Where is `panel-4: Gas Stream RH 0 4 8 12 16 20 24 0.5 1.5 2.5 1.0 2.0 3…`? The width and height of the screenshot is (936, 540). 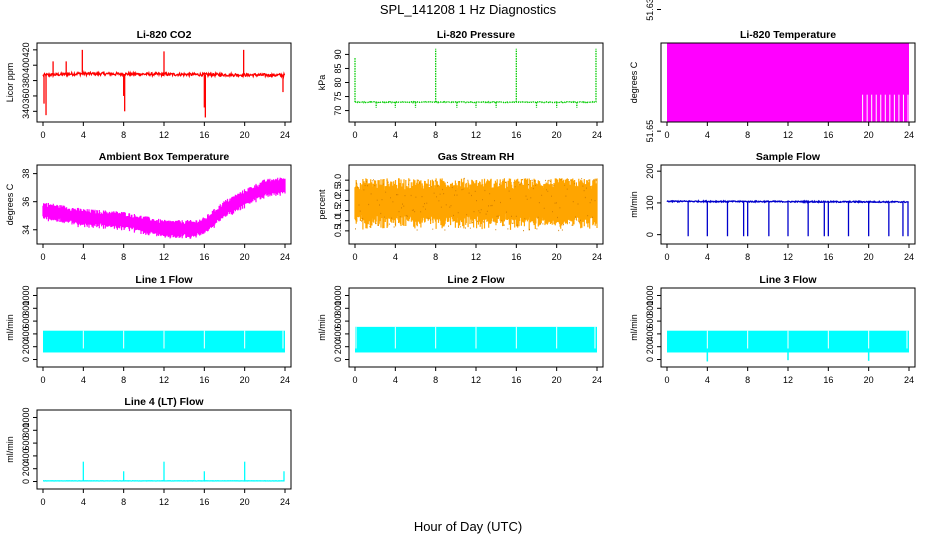
panel-4: Gas Stream RH 0 4 8 12 16 20 24 0.5 1.5 2.5 1.0 2.0 3… is located at coordinates (460, 206).